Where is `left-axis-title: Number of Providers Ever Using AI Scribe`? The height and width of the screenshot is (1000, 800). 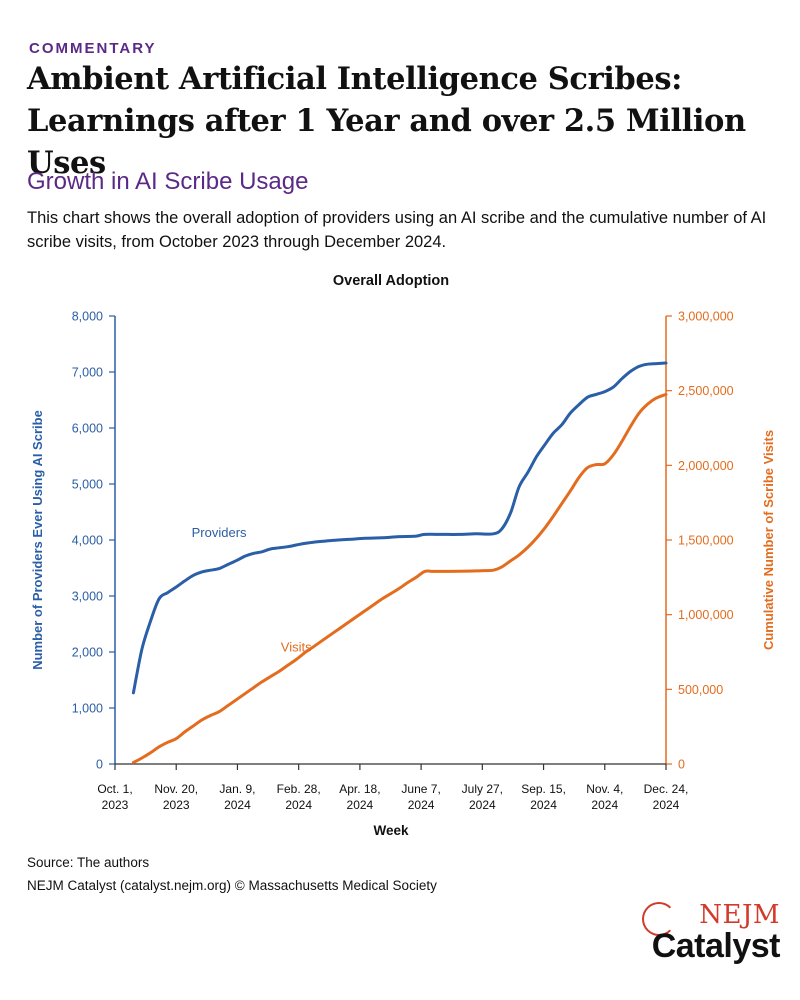 left-axis-title: Number of Providers Ever Using AI Scribe is located at coordinates (37, 540).